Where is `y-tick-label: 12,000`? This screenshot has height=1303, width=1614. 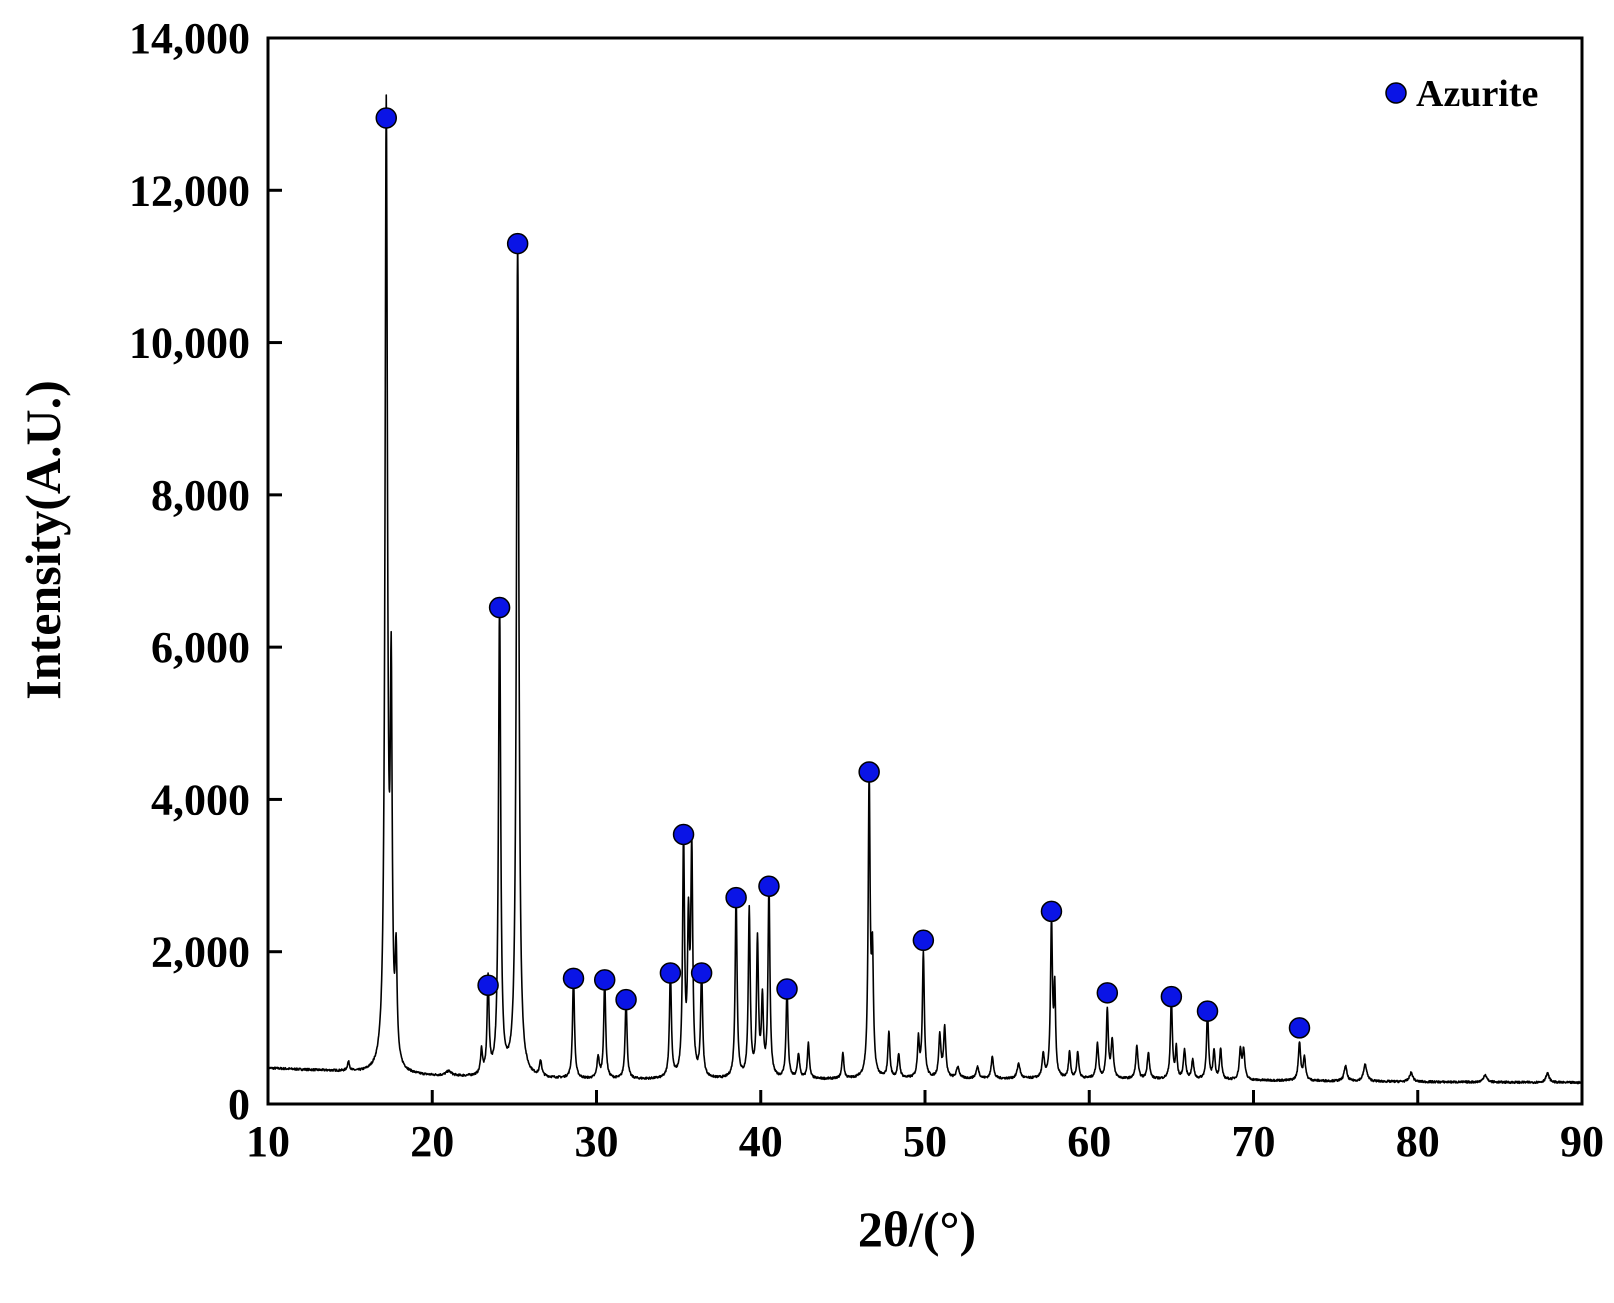 y-tick-label: 12,000 is located at coordinates (189, 190).